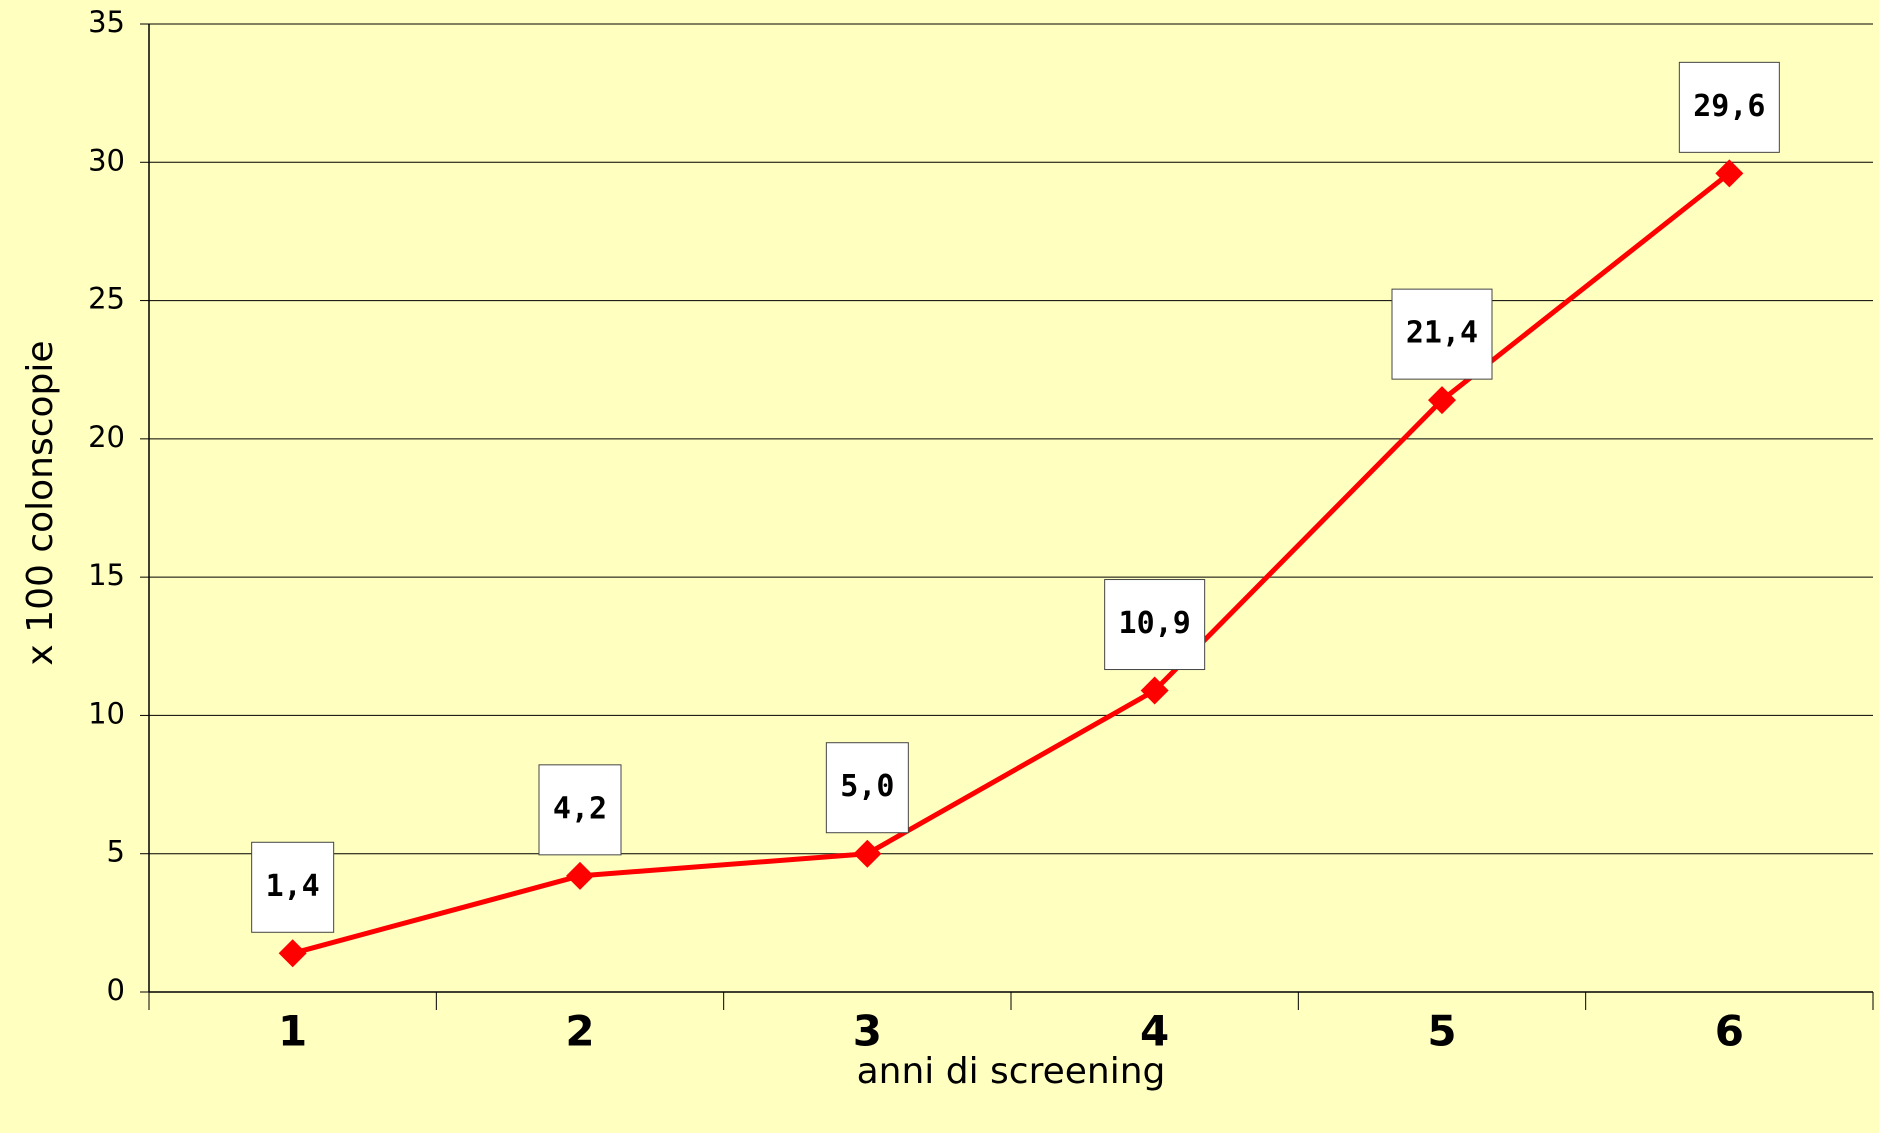 Image resolution: width=1879 pixels, height=1133 pixels. What do you see at coordinates (106, 299) in the screenshot?
I see `y-tick-label: 25` at bounding box center [106, 299].